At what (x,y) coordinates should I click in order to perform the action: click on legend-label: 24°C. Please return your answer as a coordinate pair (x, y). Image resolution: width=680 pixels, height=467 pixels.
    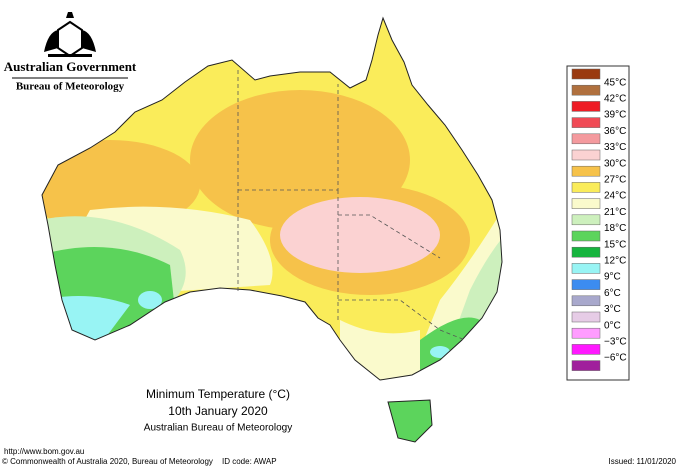
    Looking at the image, I should click on (615, 196).